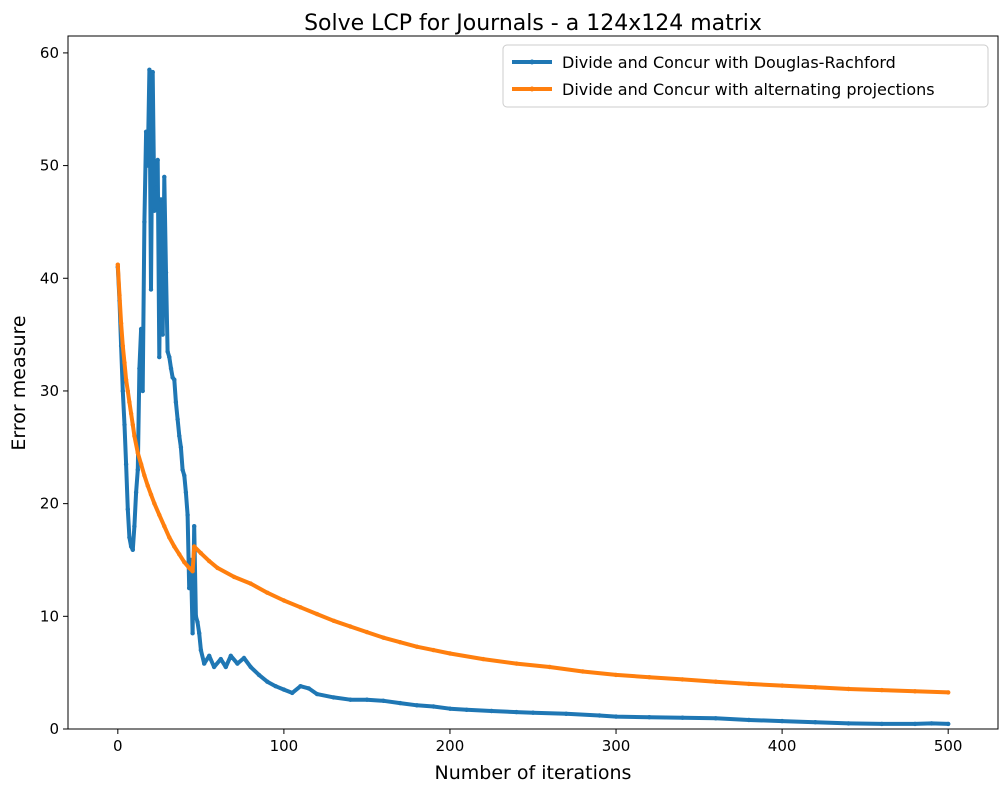  What do you see at coordinates (49, 616) in the screenshot?
I see `y-tick-label-1: 10` at bounding box center [49, 616].